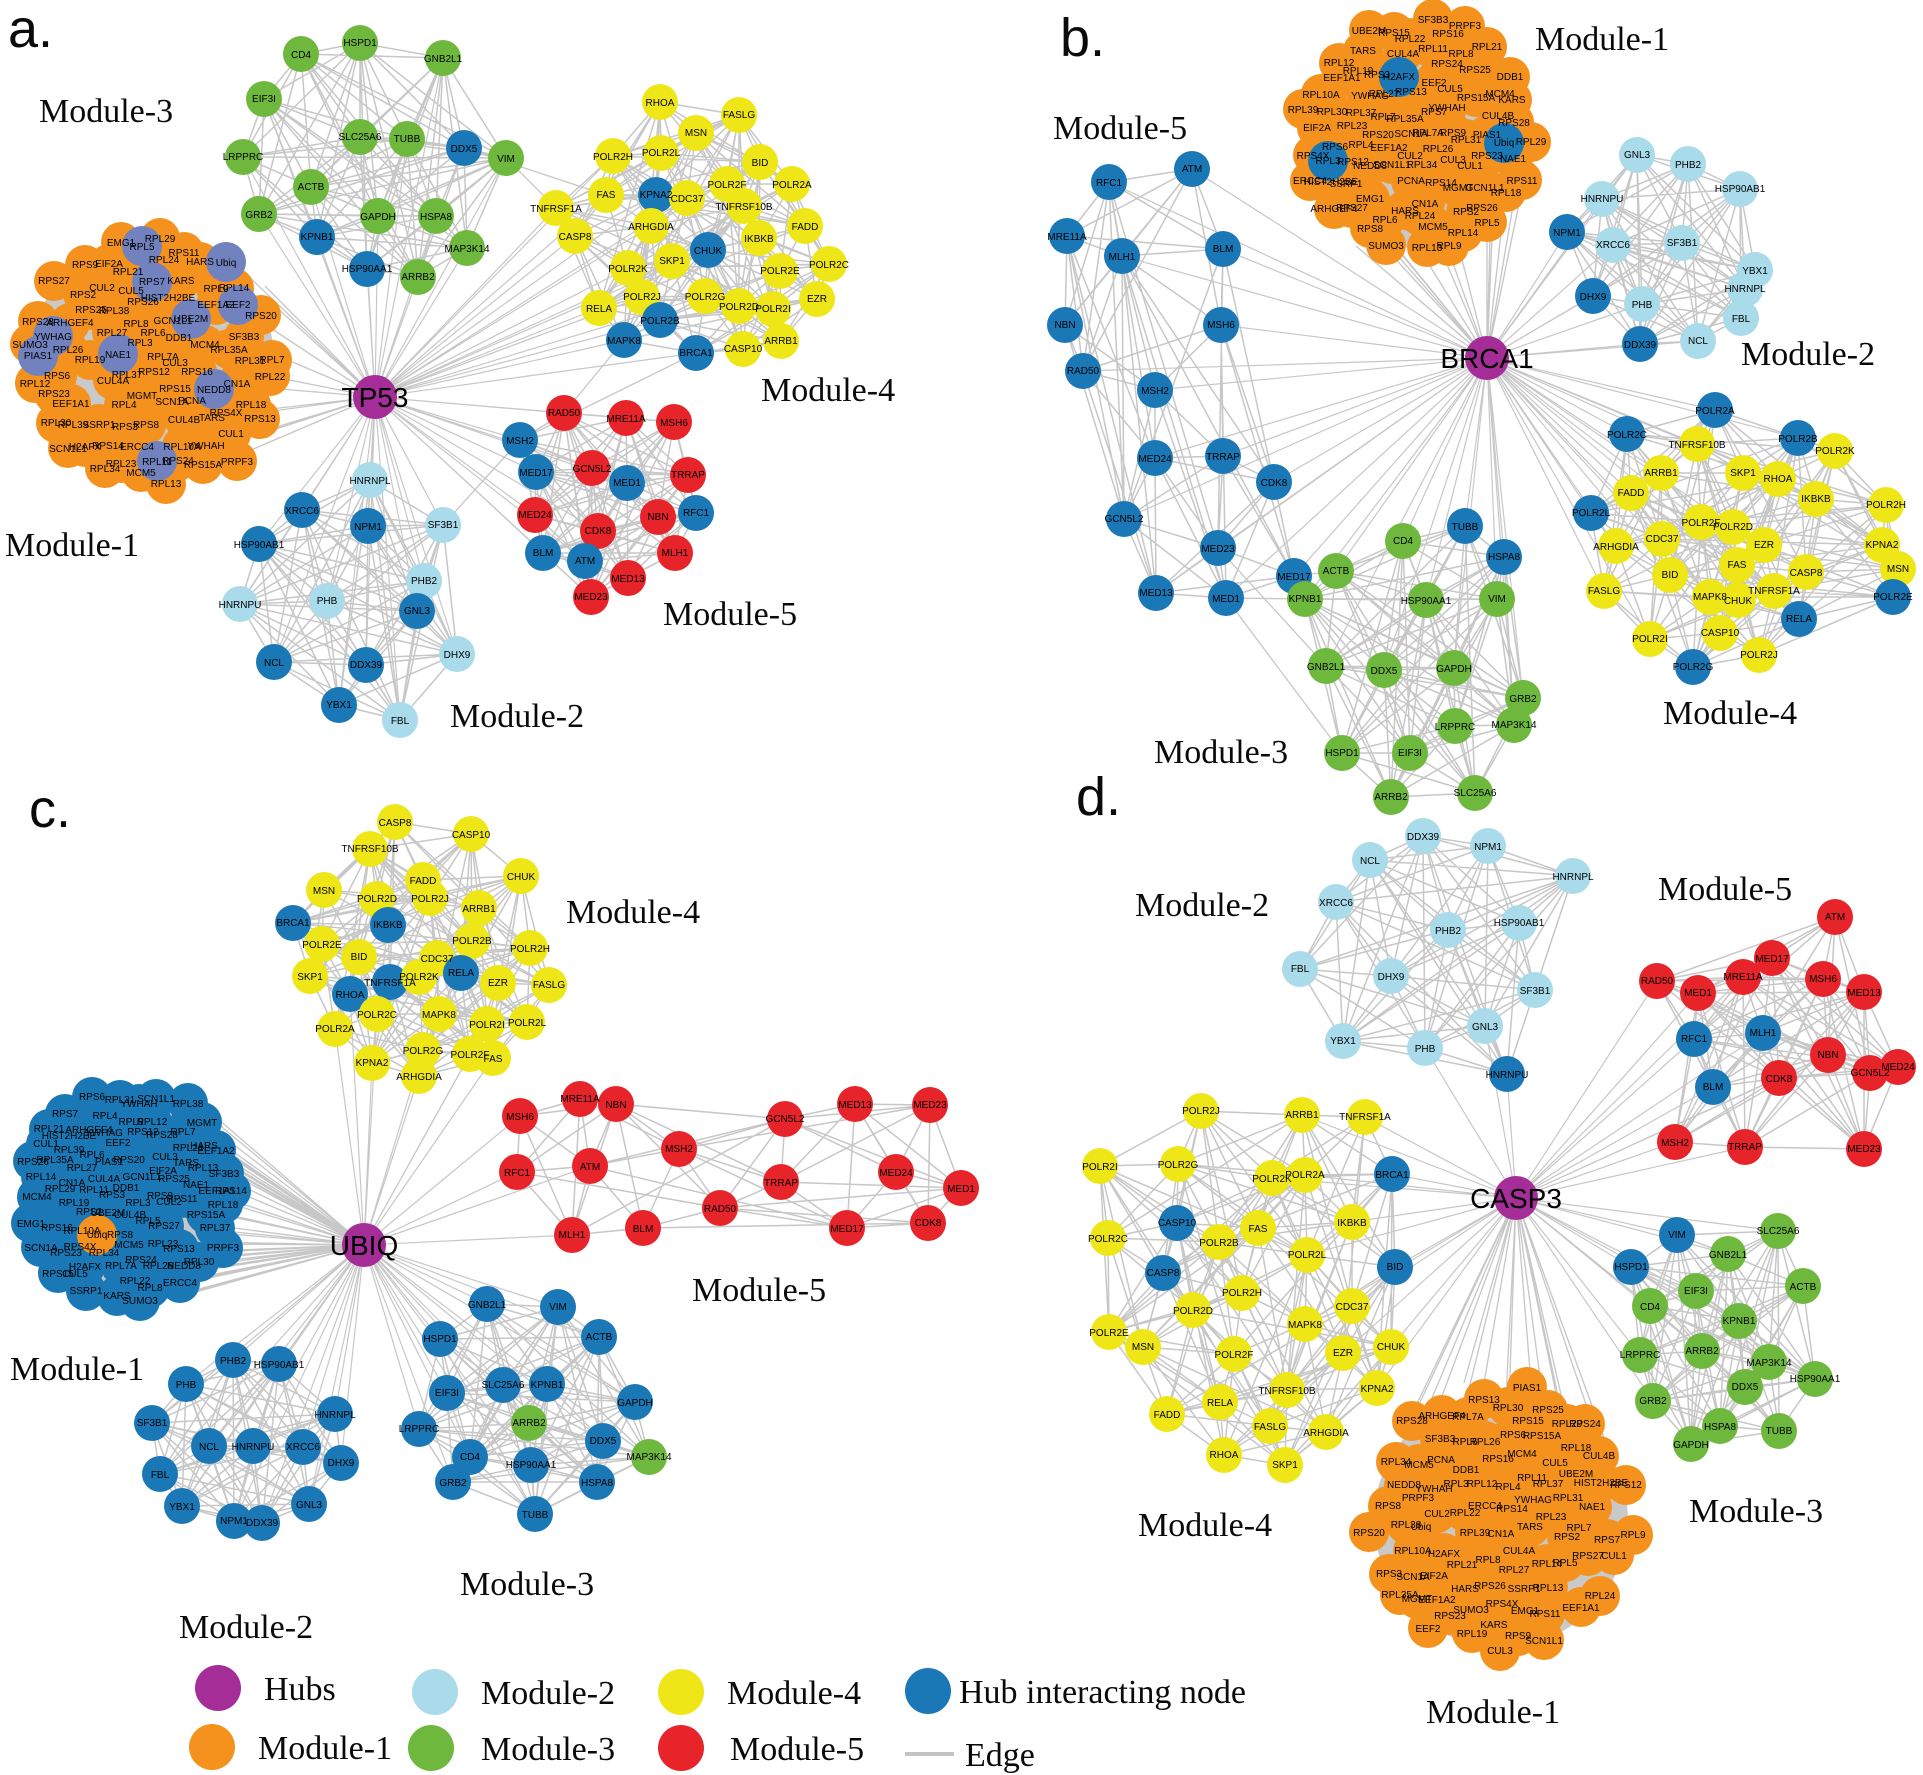  What do you see at coordinates (184, 253) in the screenshot?
I see `svg-text: RPS11` at bounding box center [184, 253].